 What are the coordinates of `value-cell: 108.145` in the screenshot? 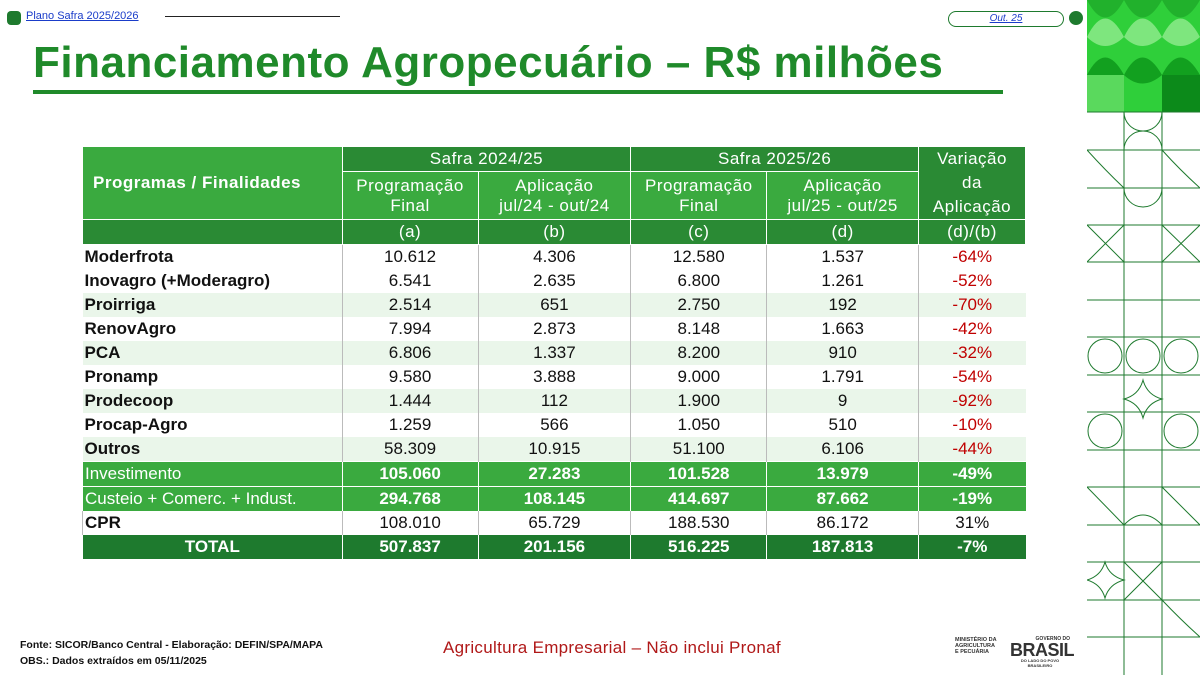 It's located at (554, 498).